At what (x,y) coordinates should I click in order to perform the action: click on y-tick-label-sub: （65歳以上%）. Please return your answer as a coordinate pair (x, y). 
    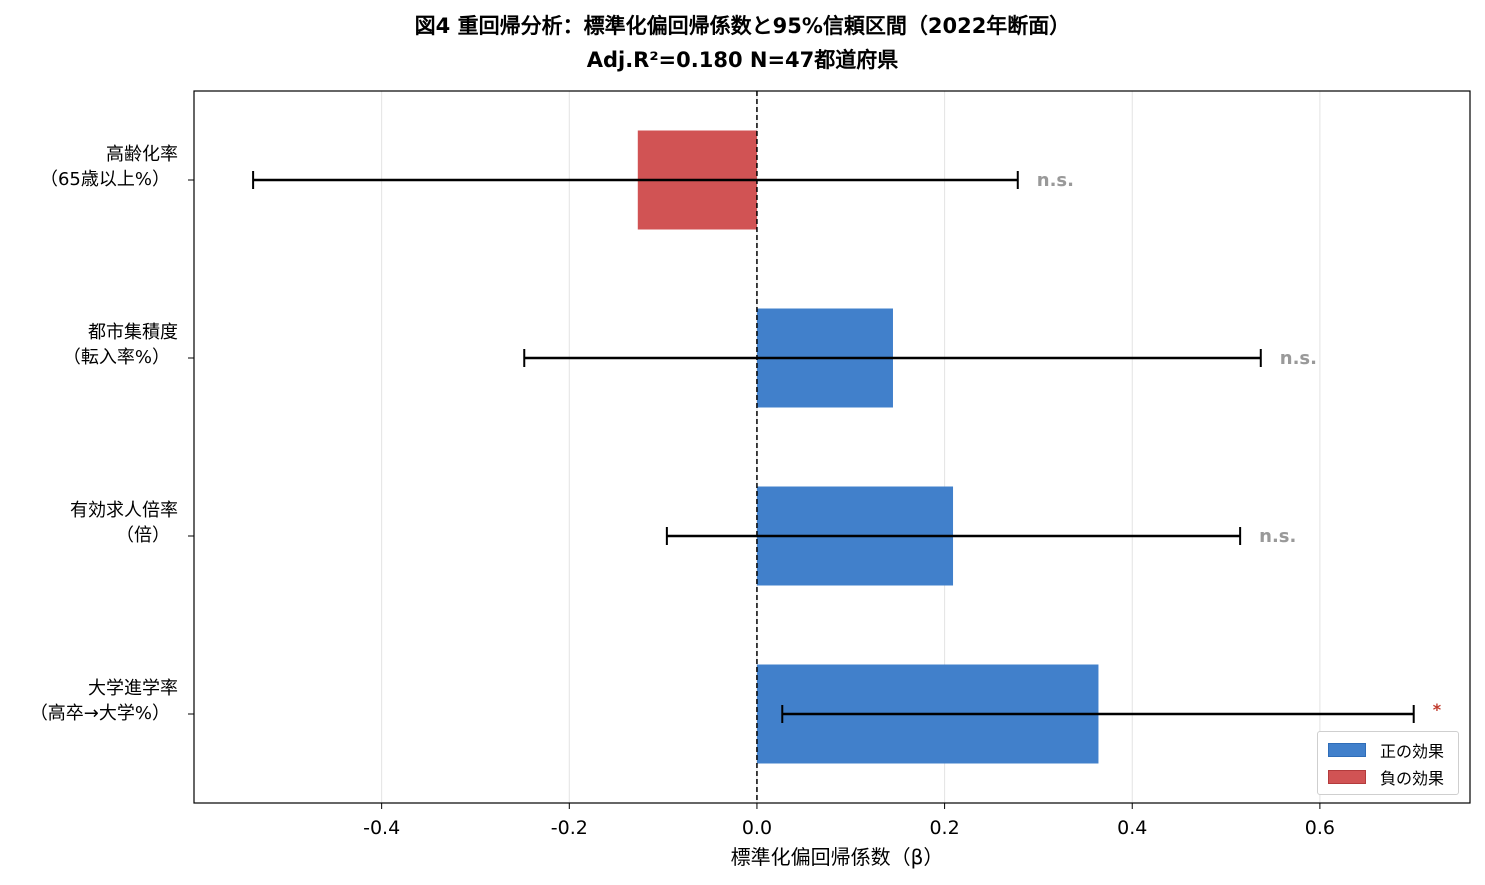
    Looking at the image, I should click on (105, 179).